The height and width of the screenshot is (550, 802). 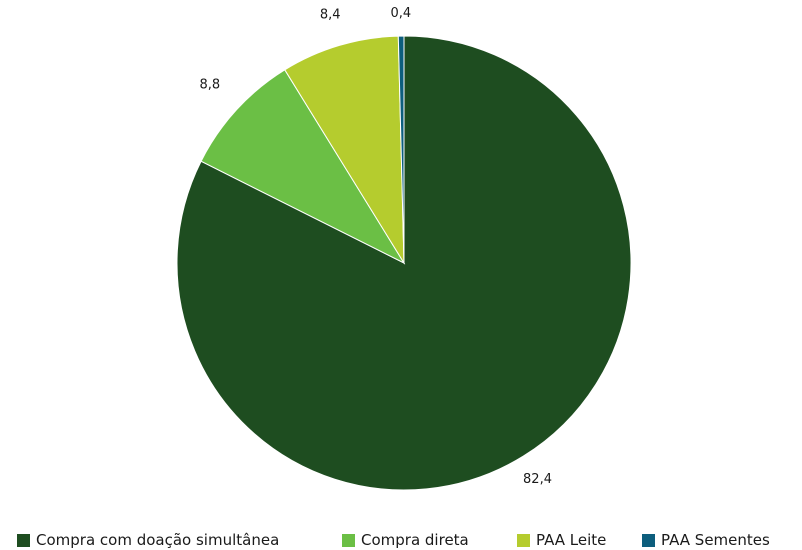 I want to click on legend-swatch-compra-com-doacao-simultanea, so click(x=23, y=540).